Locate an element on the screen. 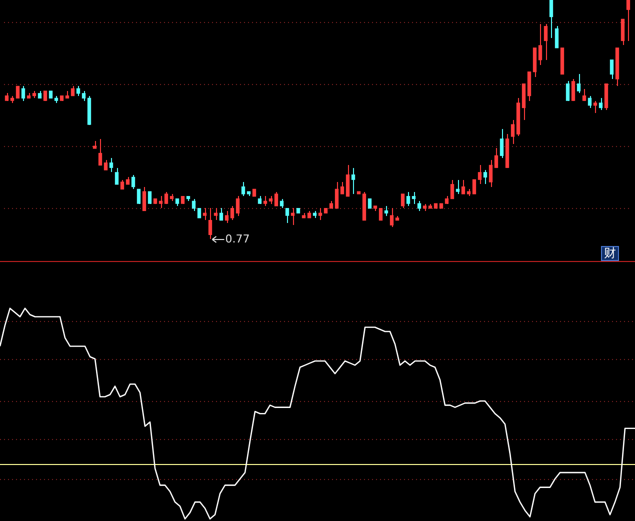  annotation: 0.77 is located at coordinates (237, 239).